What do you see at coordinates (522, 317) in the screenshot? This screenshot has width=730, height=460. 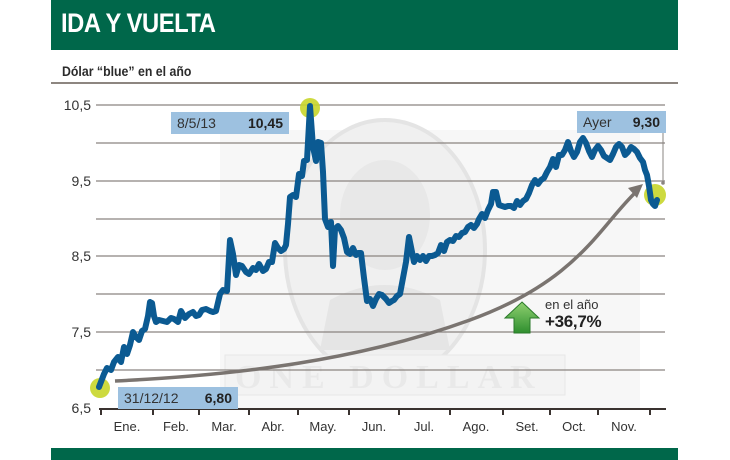 I see `up-arrow-icon` at bounding box center [522, 317].